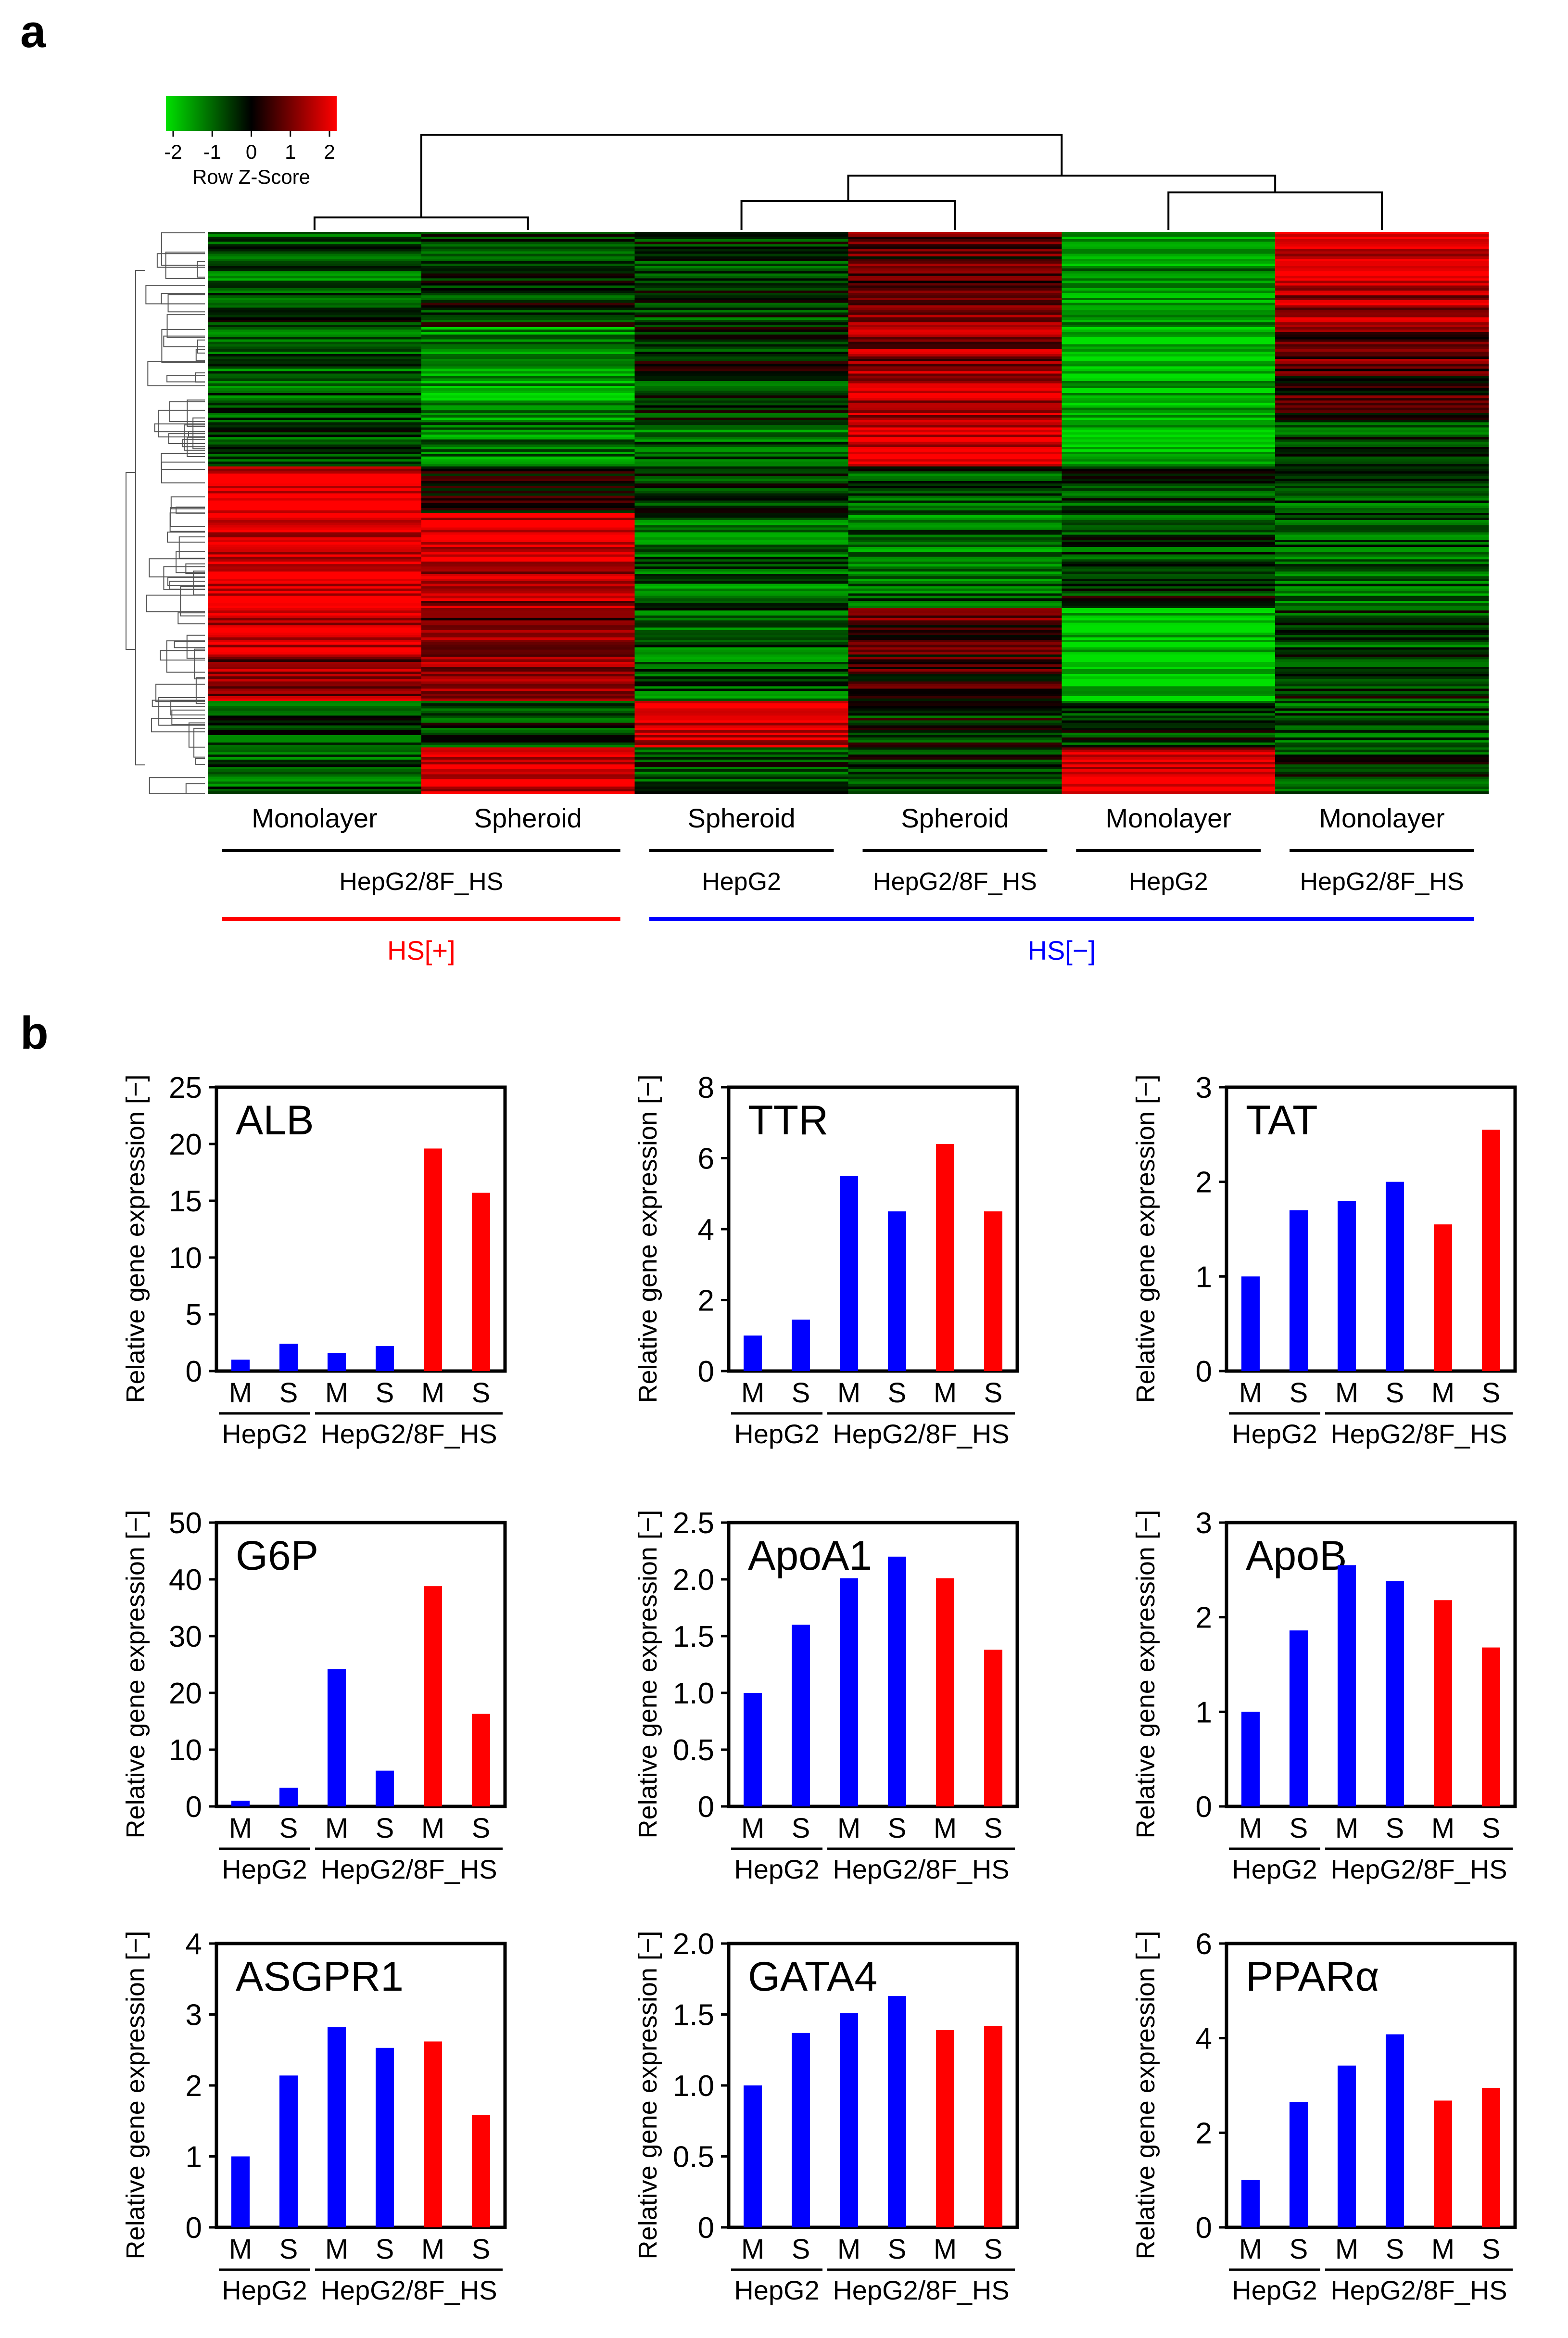 This screenshot has width=1568, height=2338. Describe the element at coordinates (810, 1556) in the screenshot. I see `chart-title: ApoA1` at that location.